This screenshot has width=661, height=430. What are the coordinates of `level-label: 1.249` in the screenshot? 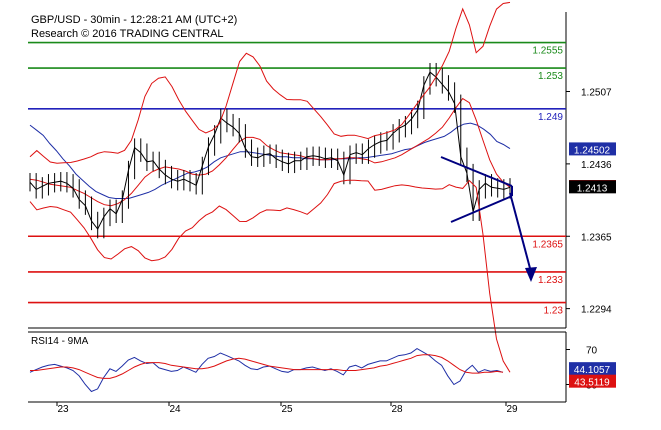 It's located at (550, 117).